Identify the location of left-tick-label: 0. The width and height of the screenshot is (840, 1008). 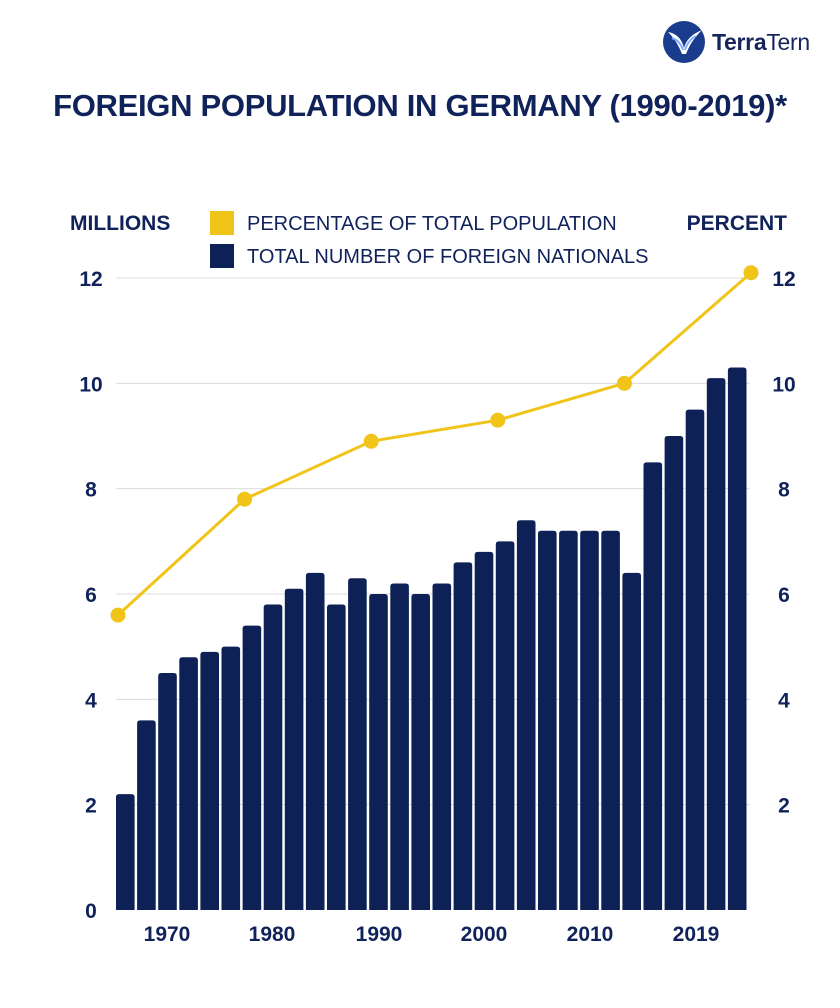
(91, 911).